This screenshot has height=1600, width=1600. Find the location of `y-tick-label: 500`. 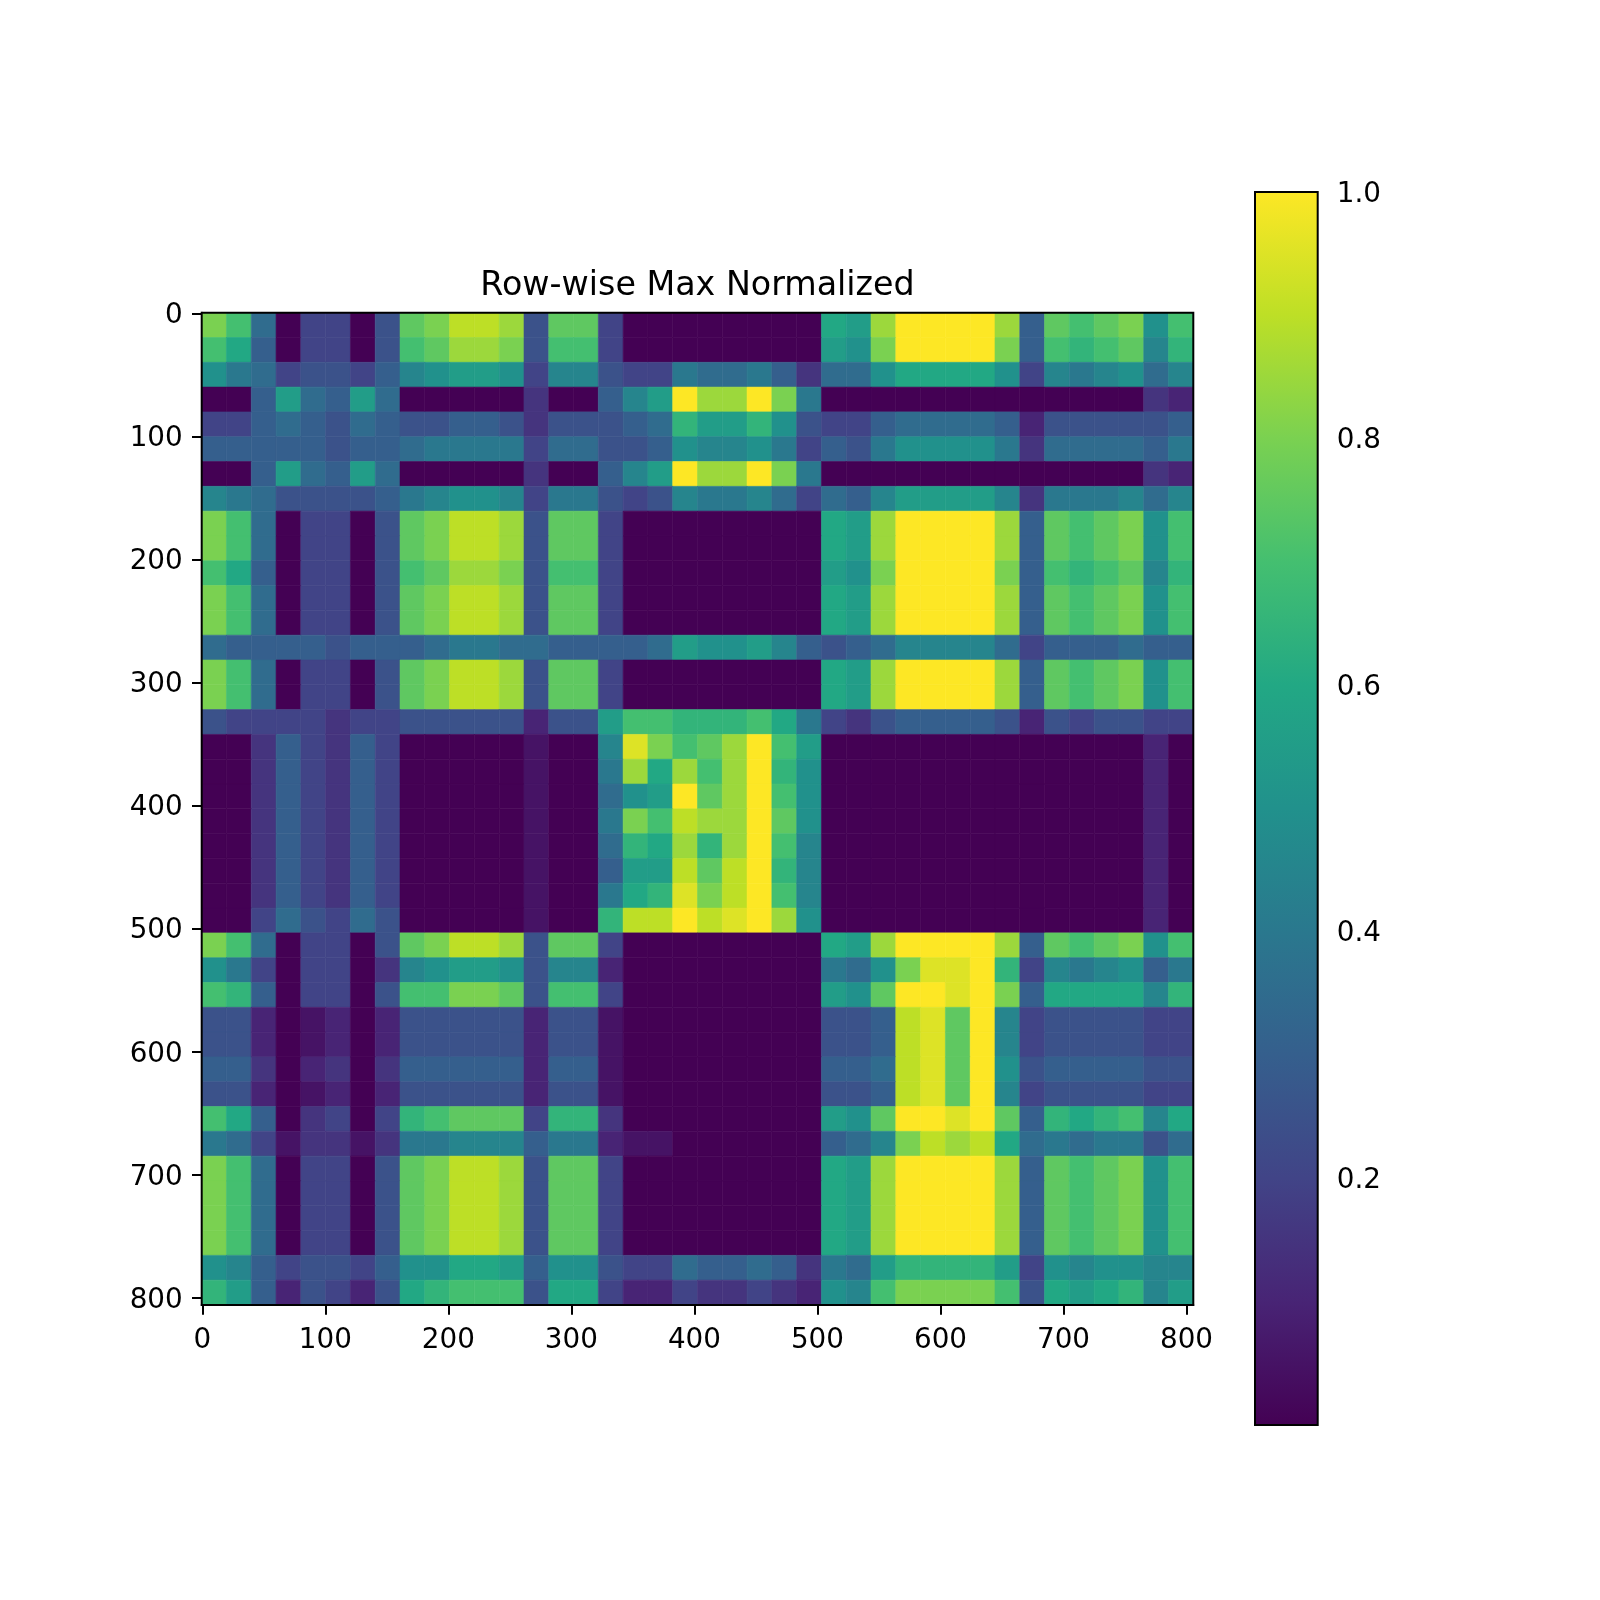

y-tick-label: 500 is located at coordinates (156, 929).